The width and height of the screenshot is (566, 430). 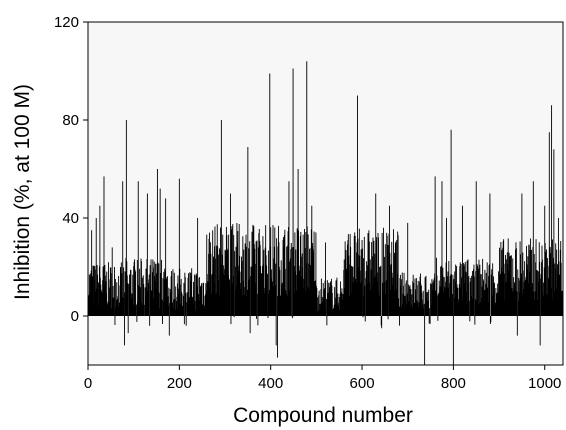 What do you see at coordinates (179, 383) in the screenshot?
I see `x-tick-label: 200` at bounding box center [179, 383].